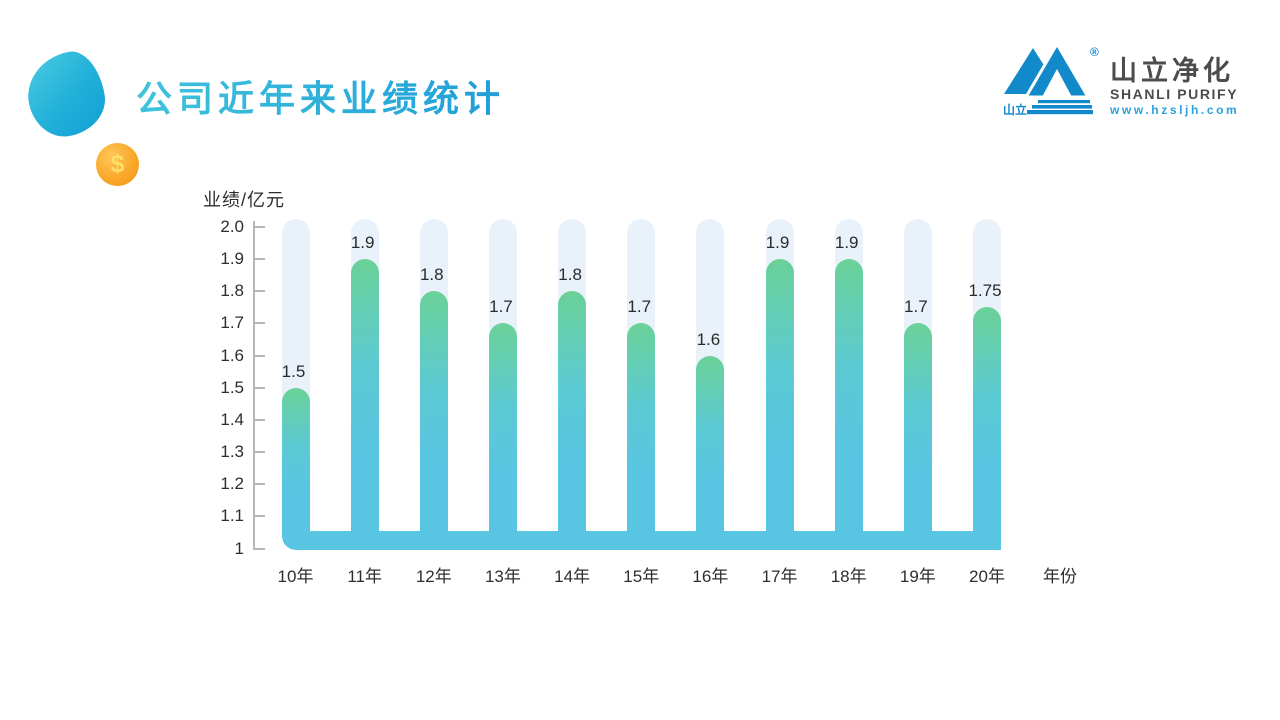 The height and width of the screenshot is (720, 1280). What do you see at coordinates (433, 411) in the screenshot?
I see `bar-12年` at bounding box center [433, 411].